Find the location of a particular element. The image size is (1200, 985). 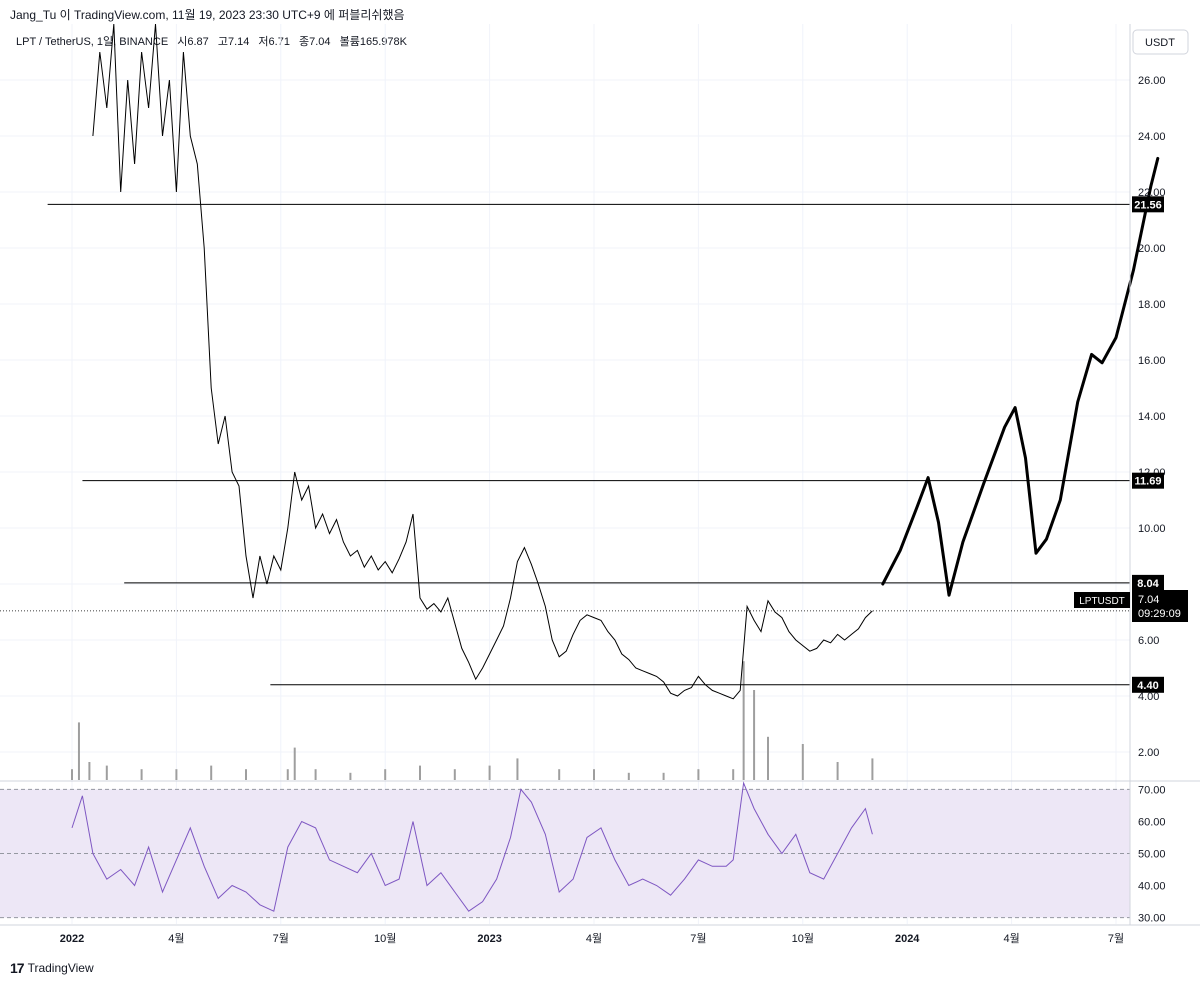

rsi-tick-label: 30.00 is located at coordinates (1152, 919).